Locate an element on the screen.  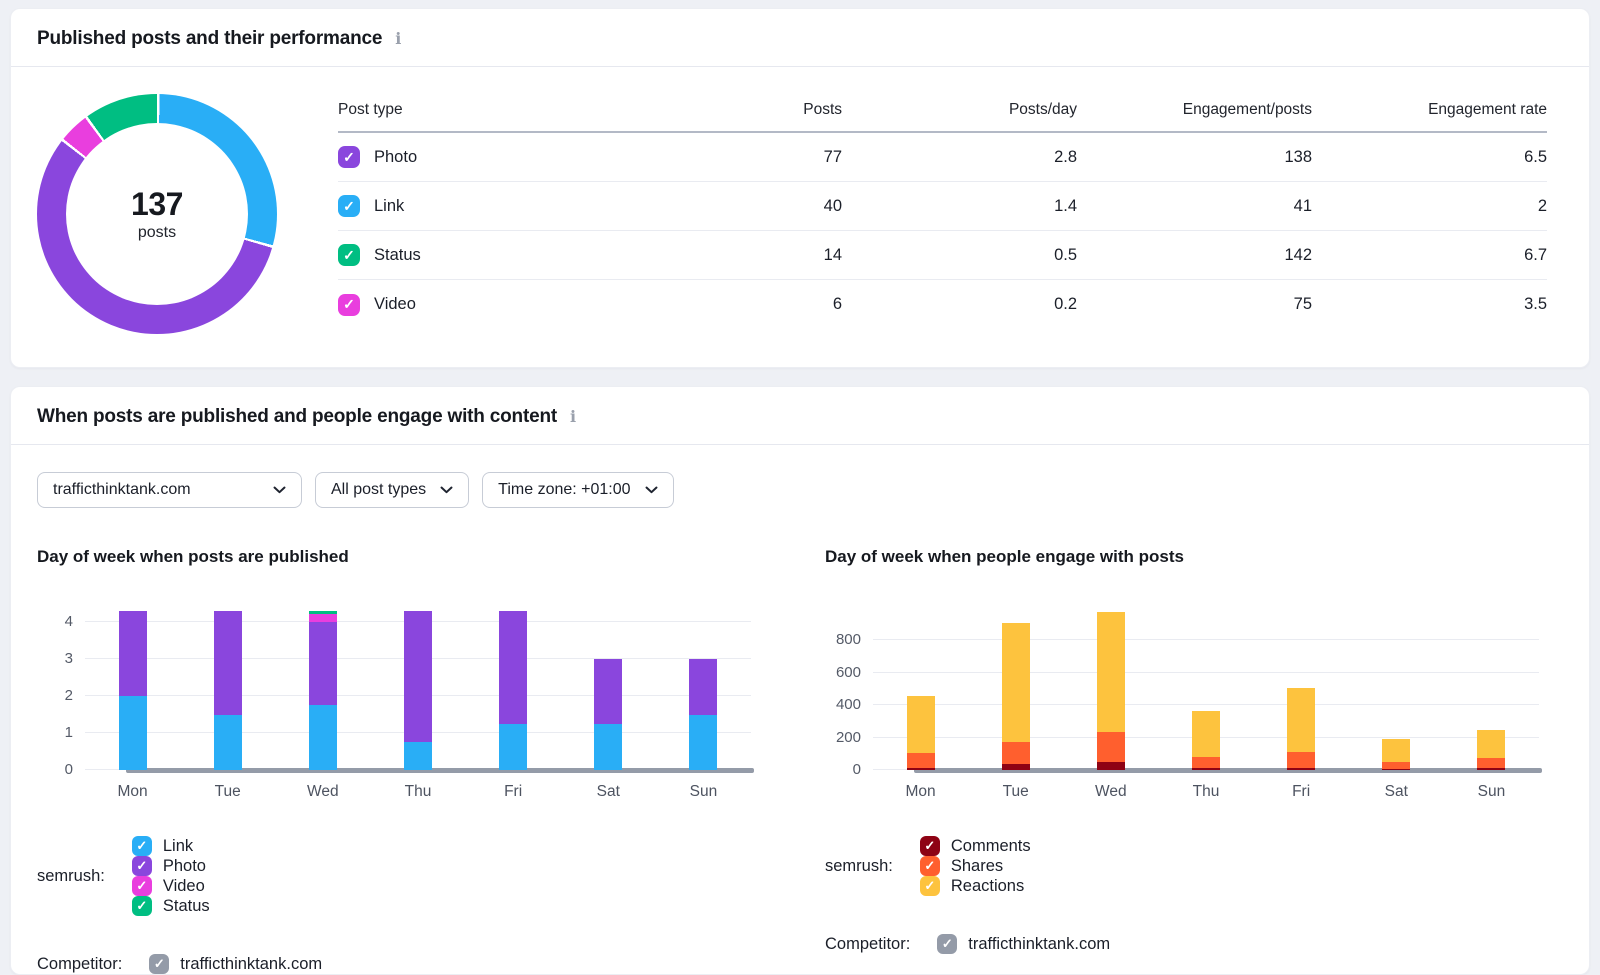
legend-items: ✓ Comments ✓ Shares ✓ Reactions is located at coordinates (986, 866).